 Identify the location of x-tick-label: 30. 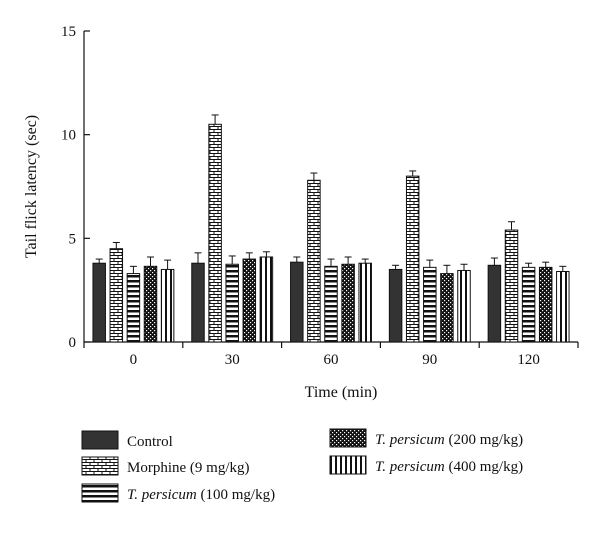
(232, 360).